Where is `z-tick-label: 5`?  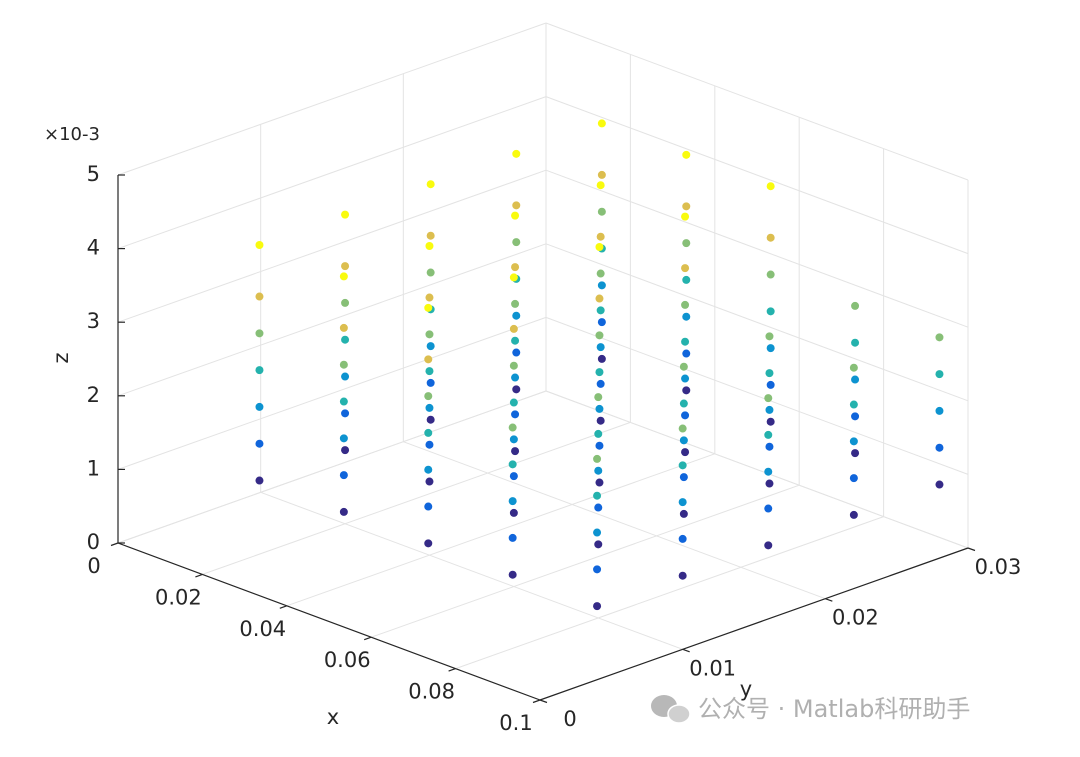
z-tick-label: 5 is located at coordinates (93, 174).